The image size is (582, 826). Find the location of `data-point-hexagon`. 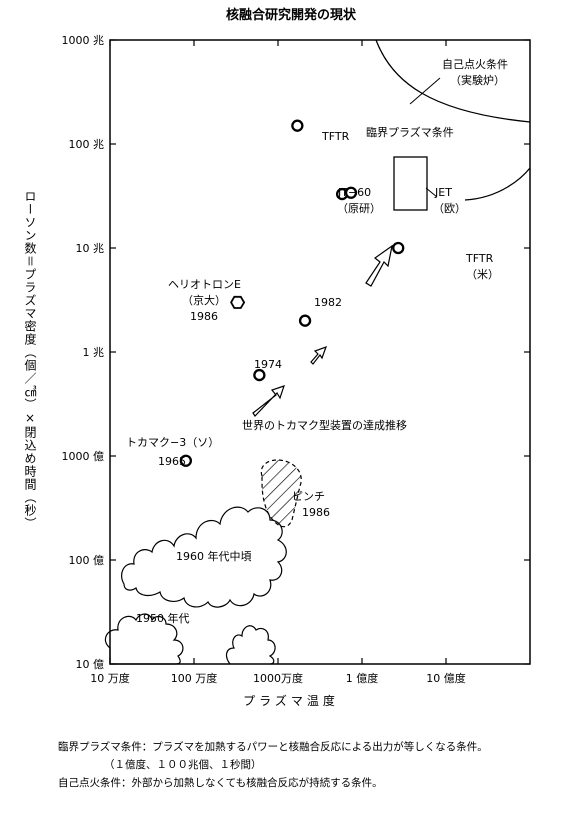

data-point-hexagon is located at coordinates (238, 302).